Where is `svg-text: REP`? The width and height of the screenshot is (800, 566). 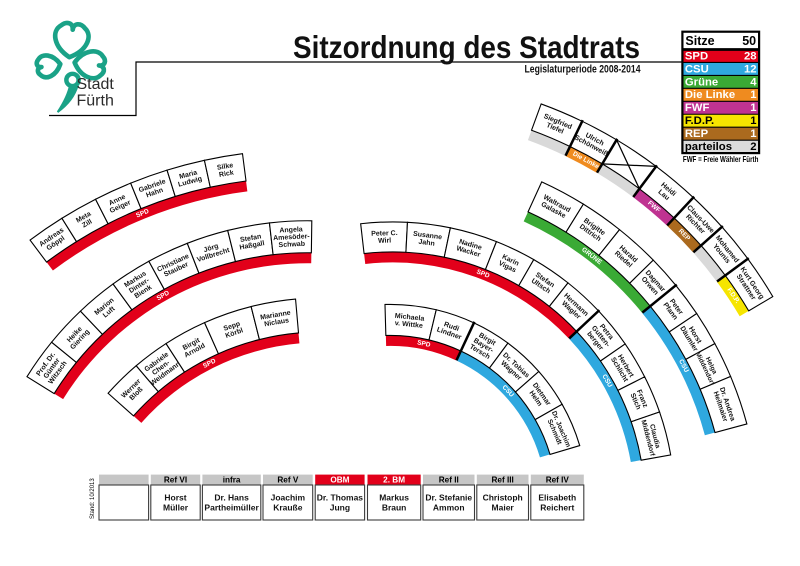 svg-text: REP is located at coordinates (697, 134).